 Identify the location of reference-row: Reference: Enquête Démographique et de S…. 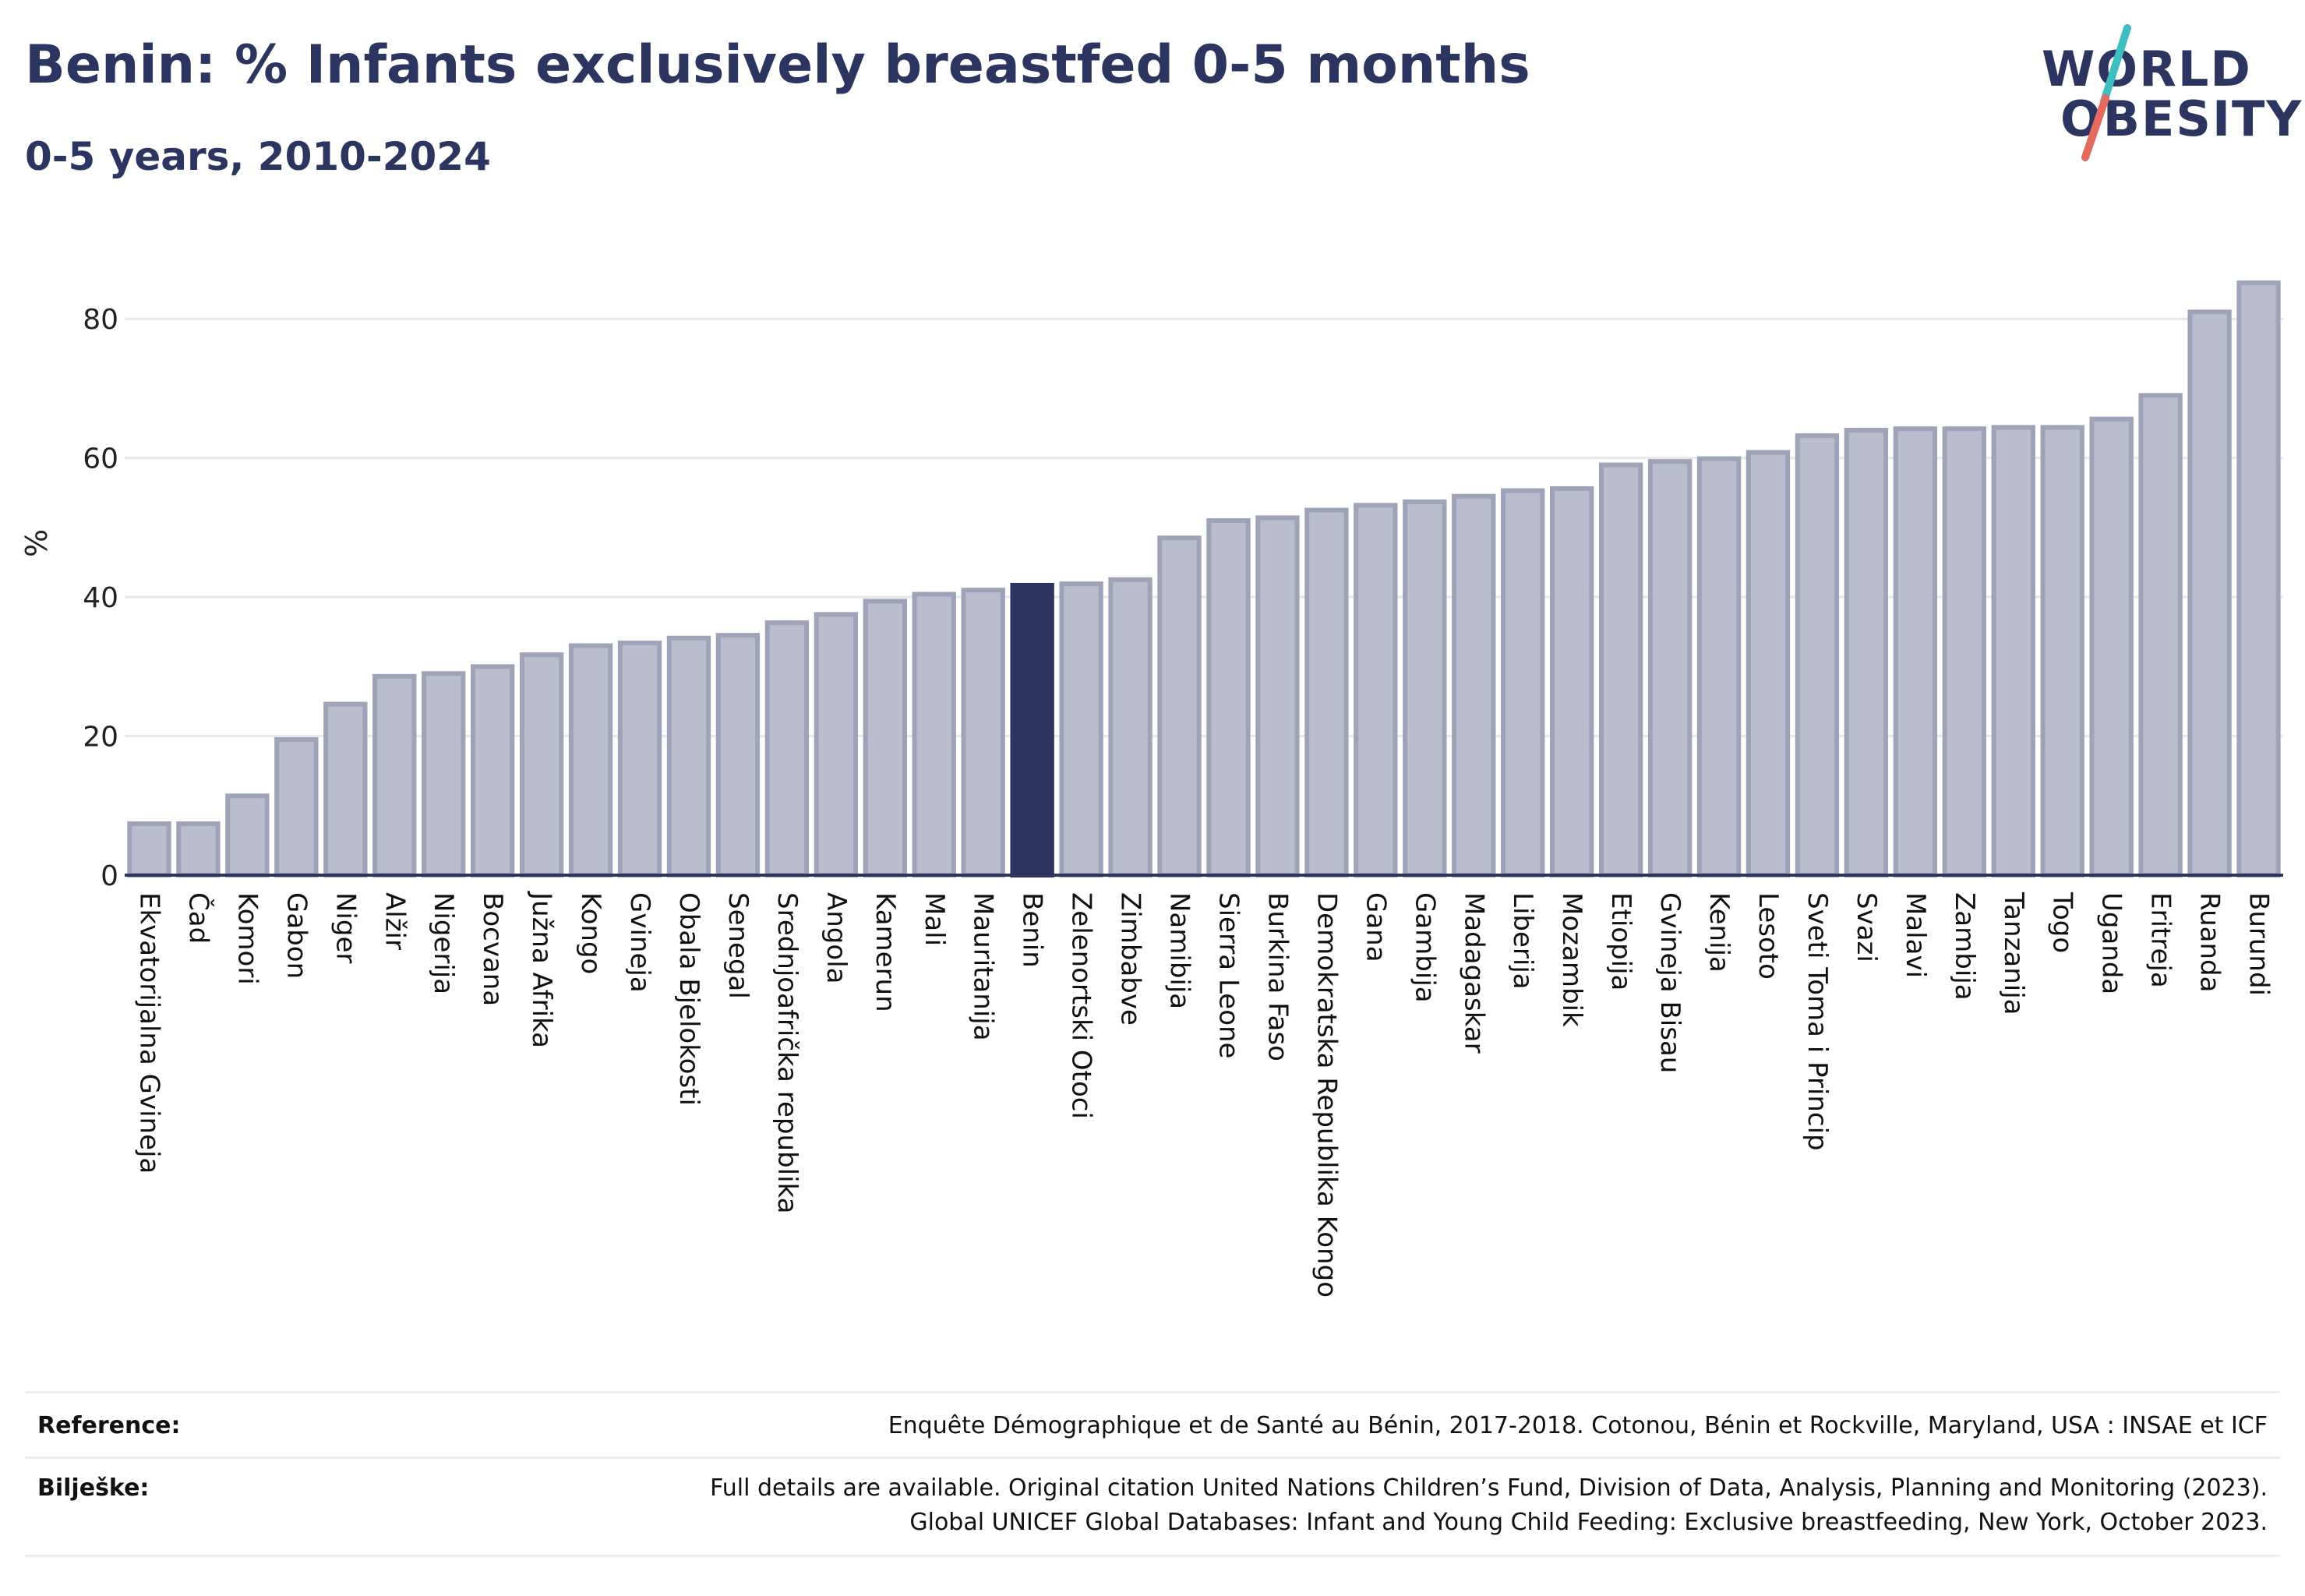
(1152, 1425).